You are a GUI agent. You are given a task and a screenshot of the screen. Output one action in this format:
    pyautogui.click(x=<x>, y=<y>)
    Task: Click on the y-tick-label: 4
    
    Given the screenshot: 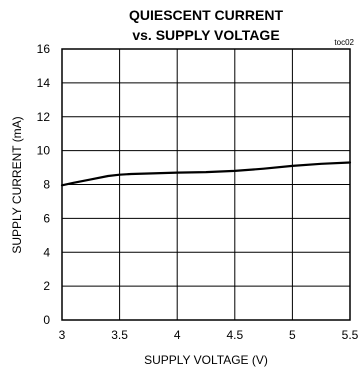 What is the action you would take?
    pyautogui.click(x=46, y=252)
    